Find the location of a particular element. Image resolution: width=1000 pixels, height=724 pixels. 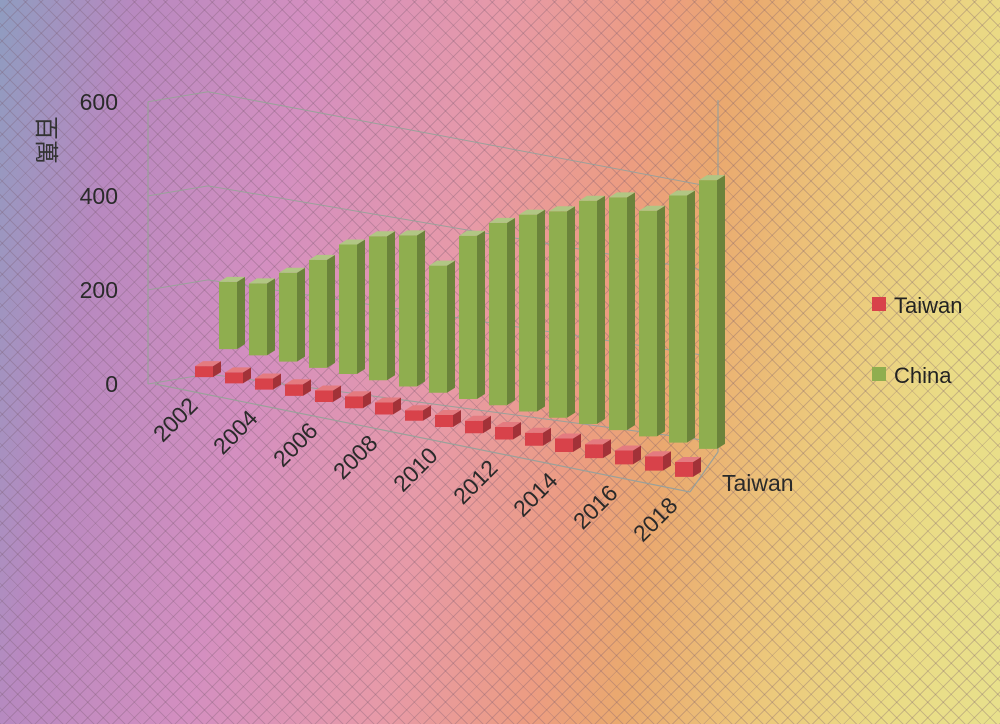

y-axis-label: 百萬 is located at coordinates (46, 140).